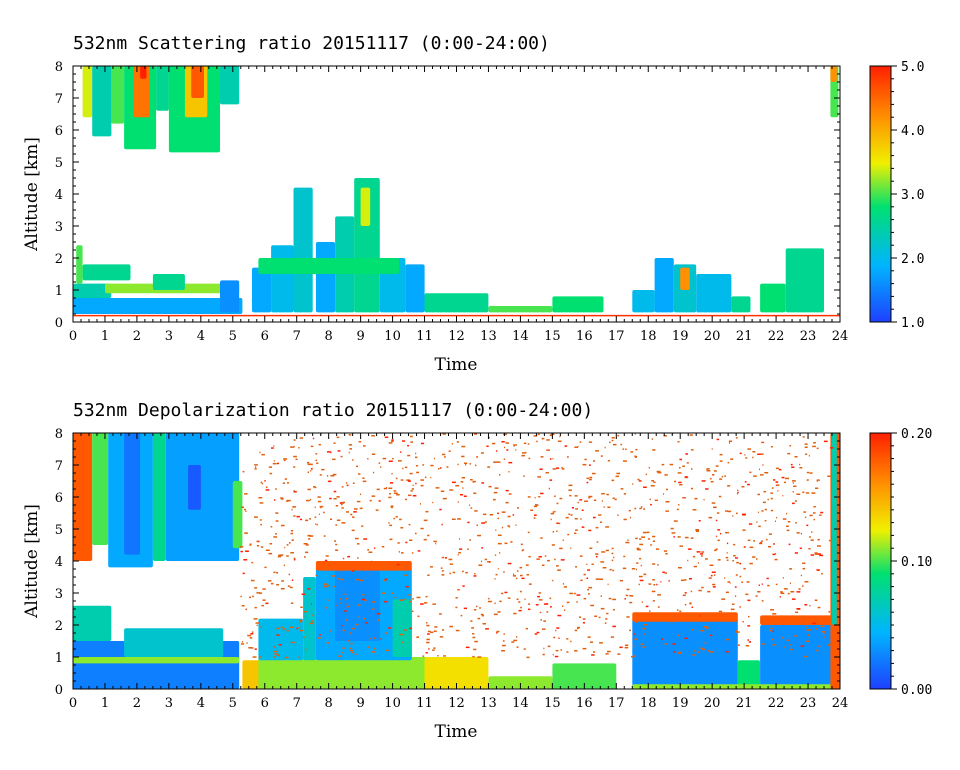  What do you see at coordinates (100, 489) in the screenshot?
I see `depolarization-ratio-cloud-cell` at bounding box center [100, 489].